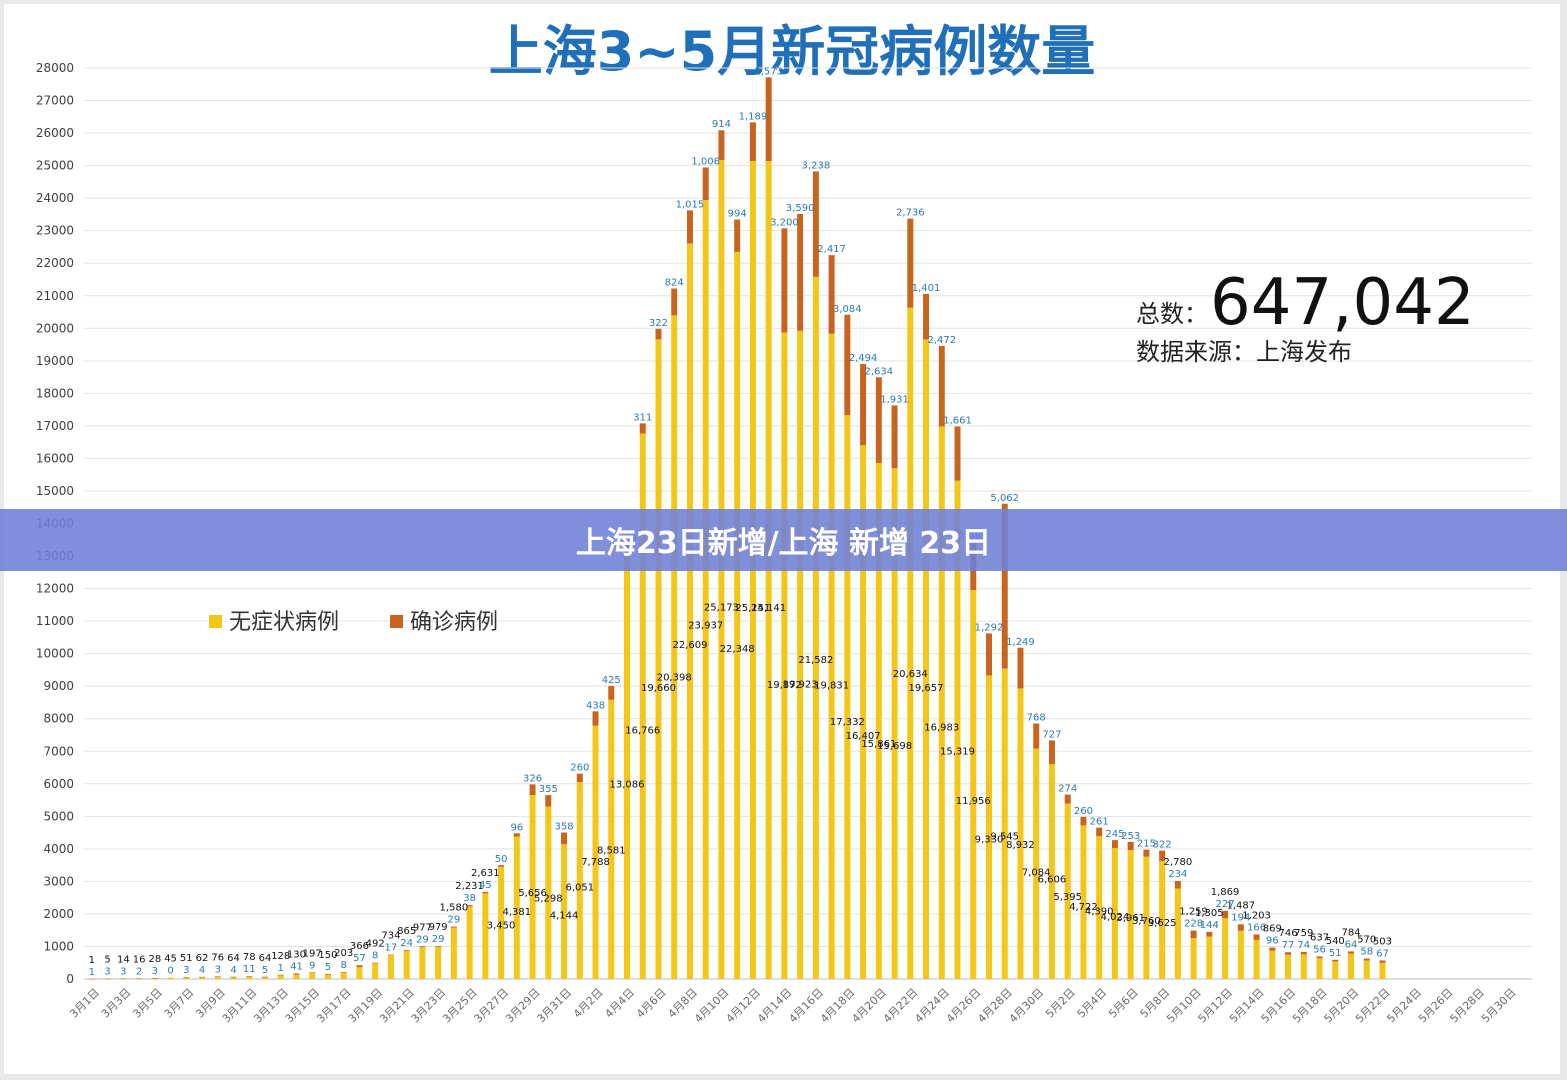  Describe the element at coordinates (1303, 945) in the screenshot. I see `data-label-confirmed: 74` at that location.